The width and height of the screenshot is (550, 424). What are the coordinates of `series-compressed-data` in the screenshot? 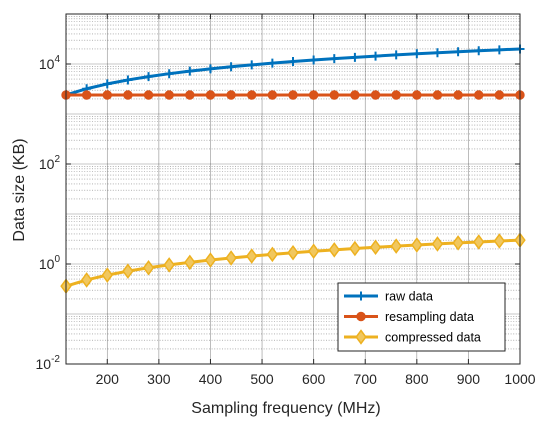 It's located at (293, 263).